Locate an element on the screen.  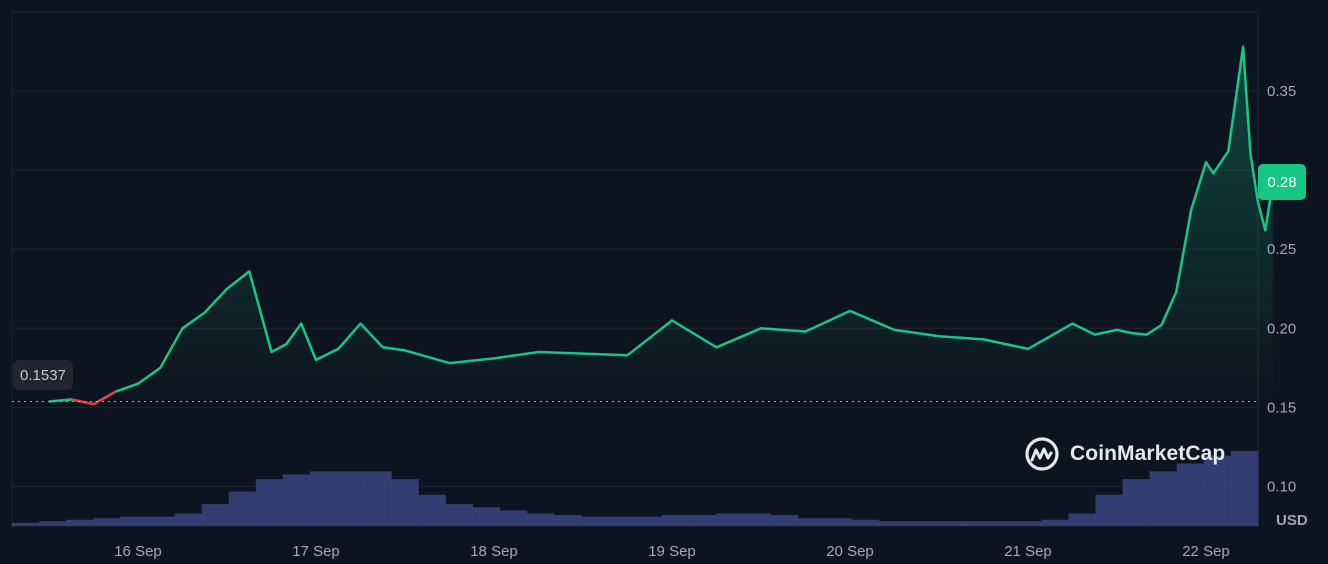
x-tick-label: 22 Sep is located at coordinates (1206, 551).